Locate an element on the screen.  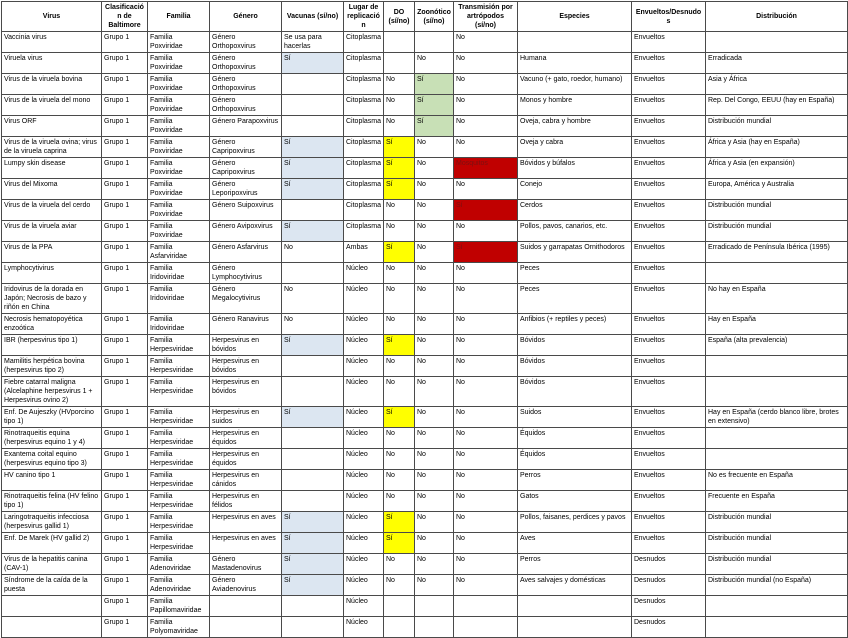
cell-genero: Género Megalocytivirus is located at coordinates (245, 298).